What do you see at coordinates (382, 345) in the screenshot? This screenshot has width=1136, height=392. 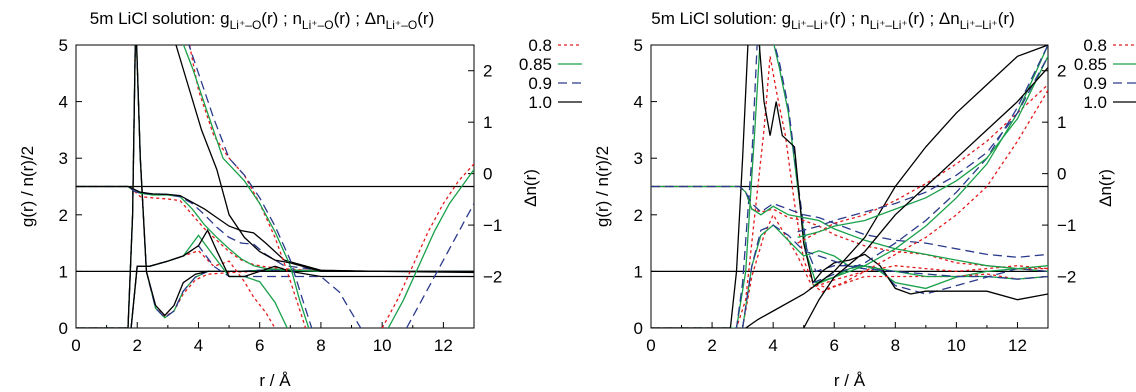 I see `x-tick-label: 10` at bounding box center [382, 345].